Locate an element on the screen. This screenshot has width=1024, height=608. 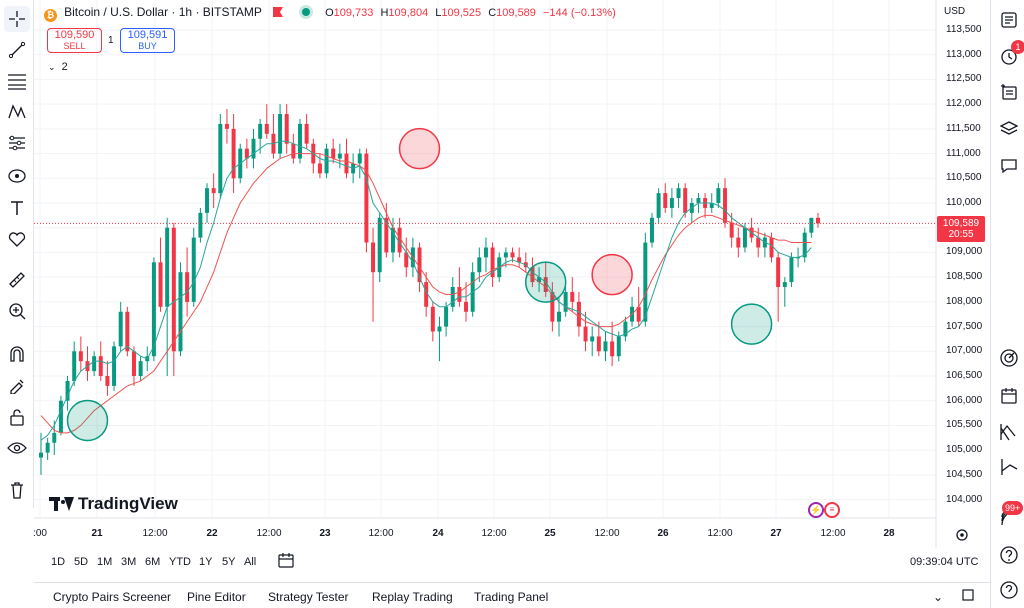
sell-button: 109,590 SELL is located at coordinates (74, 40).